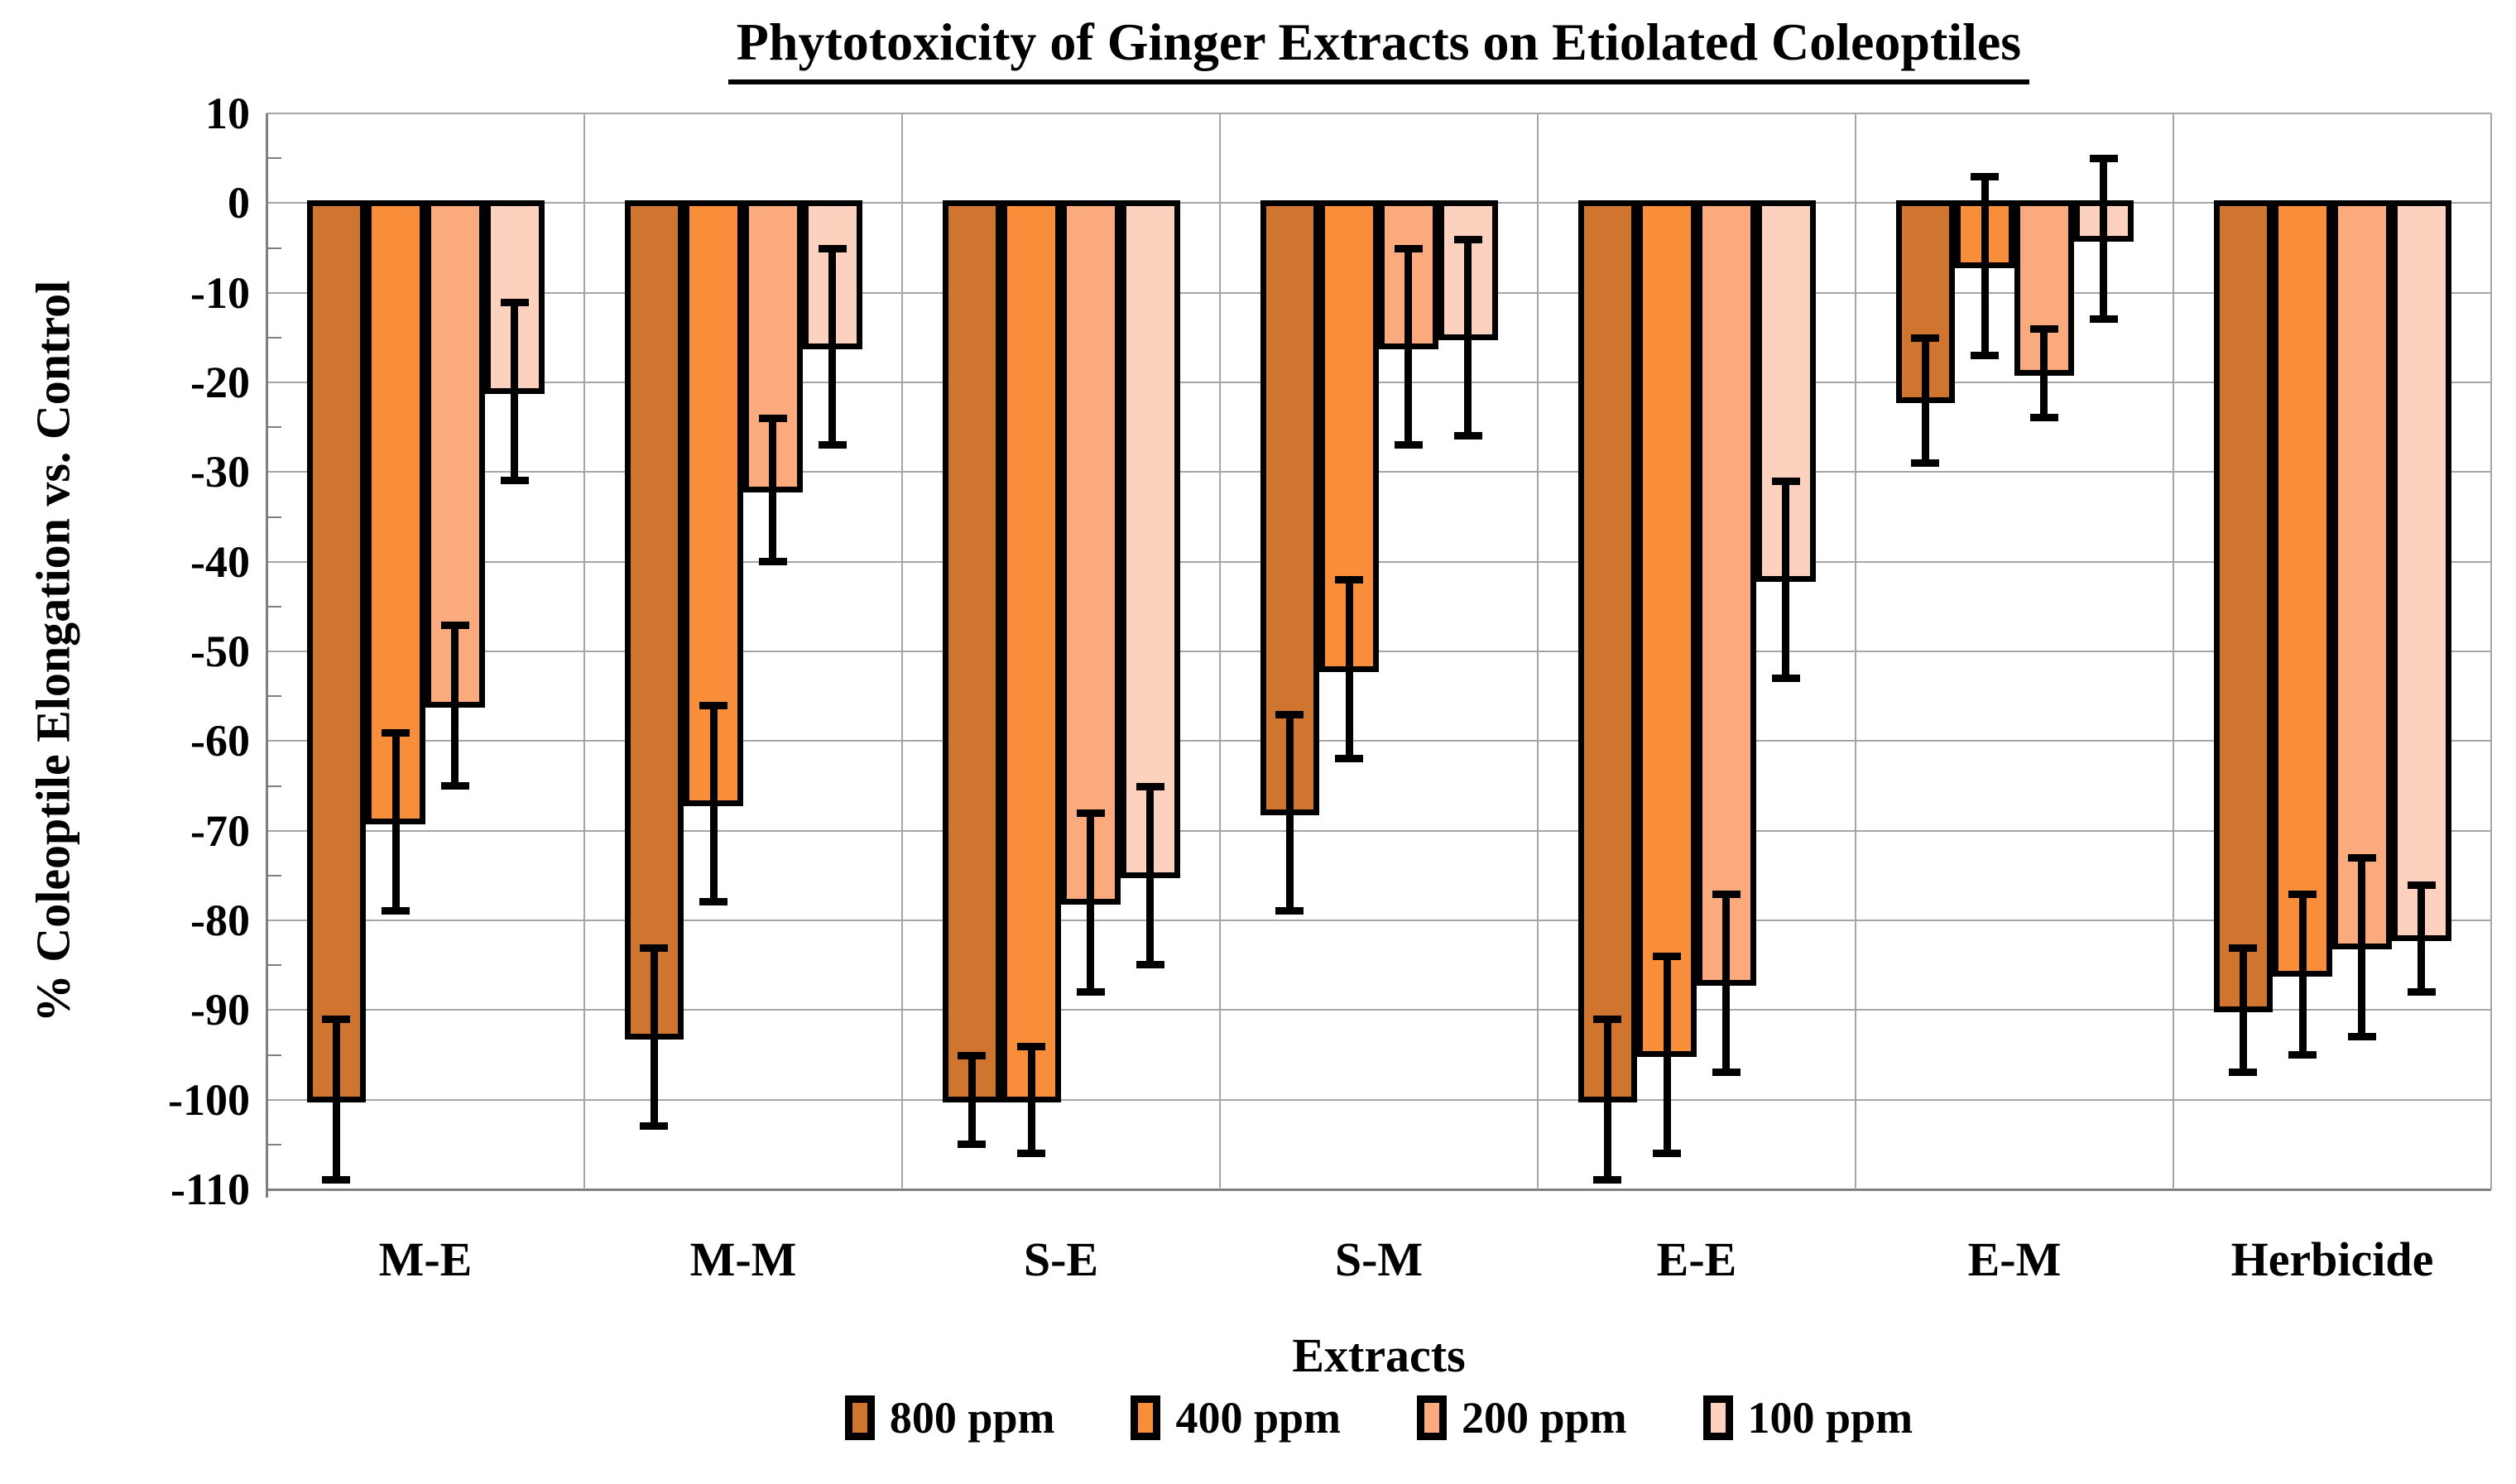 This screenshot has width=2516, height=1484. What do you see at coordinates (336, 651) in the screenshot?
I see `bar-M-E-800ppm` at bounding box center [336, 651].